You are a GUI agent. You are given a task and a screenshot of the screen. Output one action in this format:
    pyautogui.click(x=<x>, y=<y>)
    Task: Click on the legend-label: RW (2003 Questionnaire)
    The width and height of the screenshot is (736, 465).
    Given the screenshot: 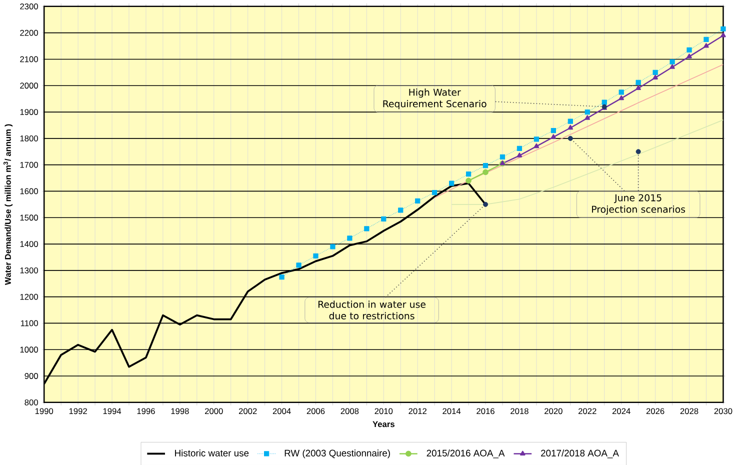 What is the action you would take?
    pyautogui.click(x=337, y=453)
    